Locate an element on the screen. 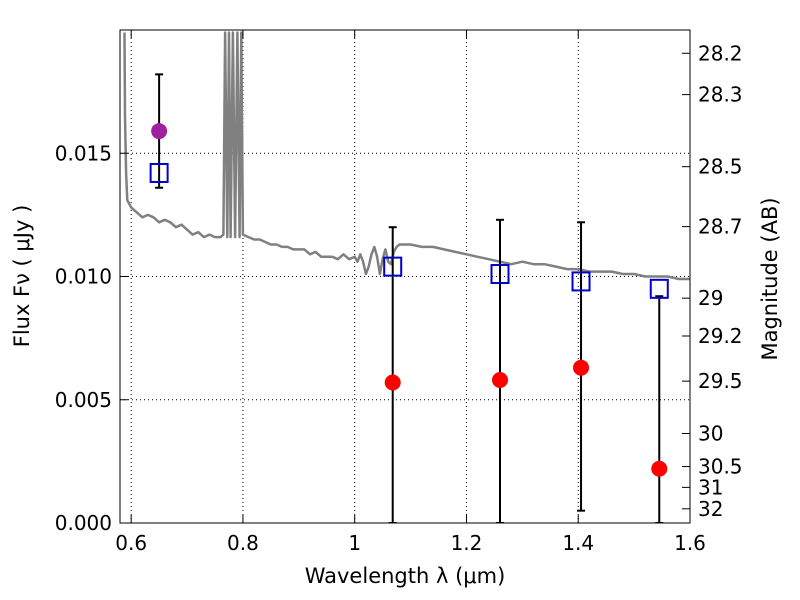 The image size is (800, 600). y-right-tick-label: 30 is located at coordinates (710, 433).